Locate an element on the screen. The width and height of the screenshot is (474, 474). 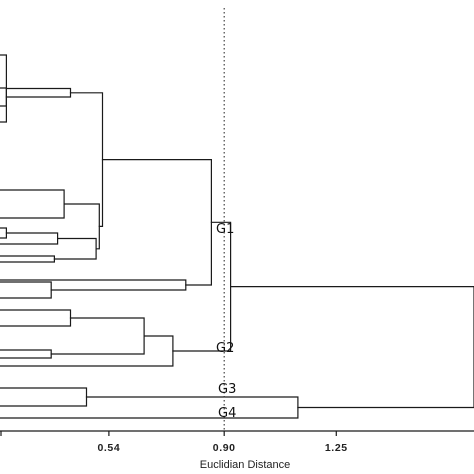
x-axis: 0.54 0.90 1.25 Euclidian Distance is located at coordinates (237, 450).